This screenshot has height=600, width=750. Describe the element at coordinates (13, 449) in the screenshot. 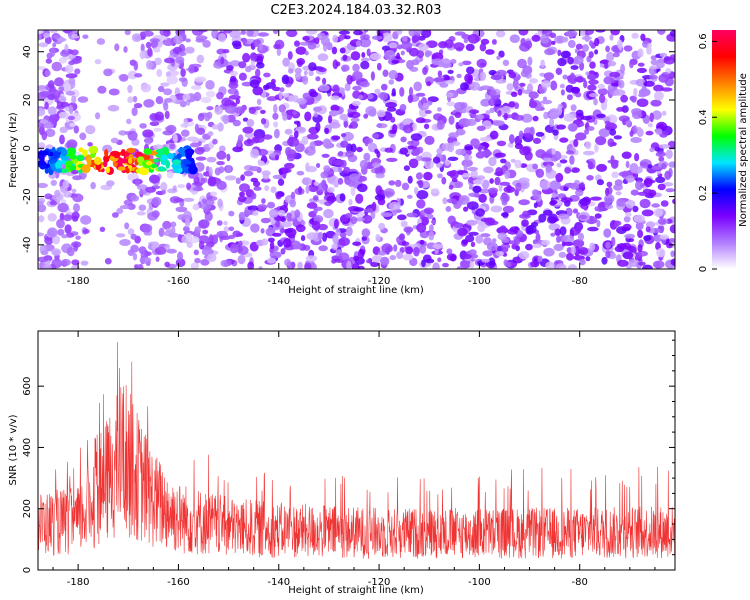

I see `snr-y-axis-label: SNR (10 * v/v)` at that location.